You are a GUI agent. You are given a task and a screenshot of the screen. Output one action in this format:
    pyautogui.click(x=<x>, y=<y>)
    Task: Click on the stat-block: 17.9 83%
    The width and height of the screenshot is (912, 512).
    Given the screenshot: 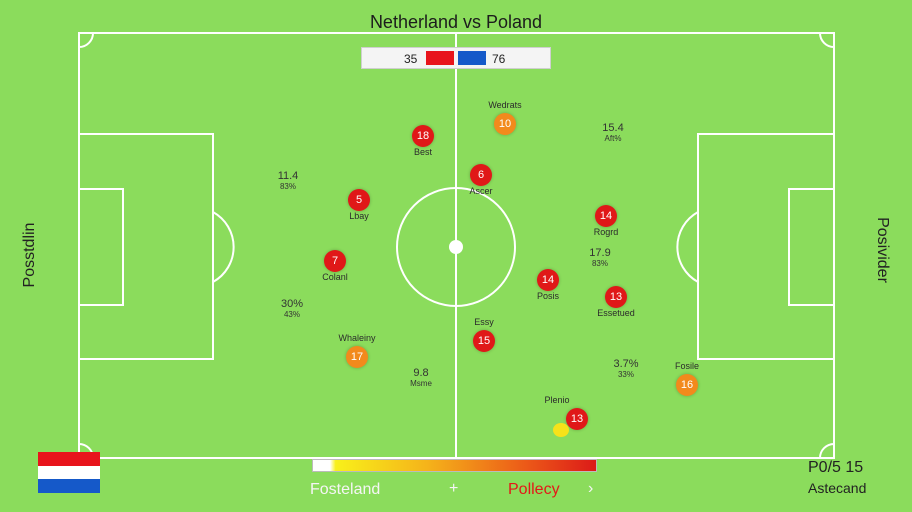 What is the action you would take?
    pyautogui.click(x=600, y=257)
    